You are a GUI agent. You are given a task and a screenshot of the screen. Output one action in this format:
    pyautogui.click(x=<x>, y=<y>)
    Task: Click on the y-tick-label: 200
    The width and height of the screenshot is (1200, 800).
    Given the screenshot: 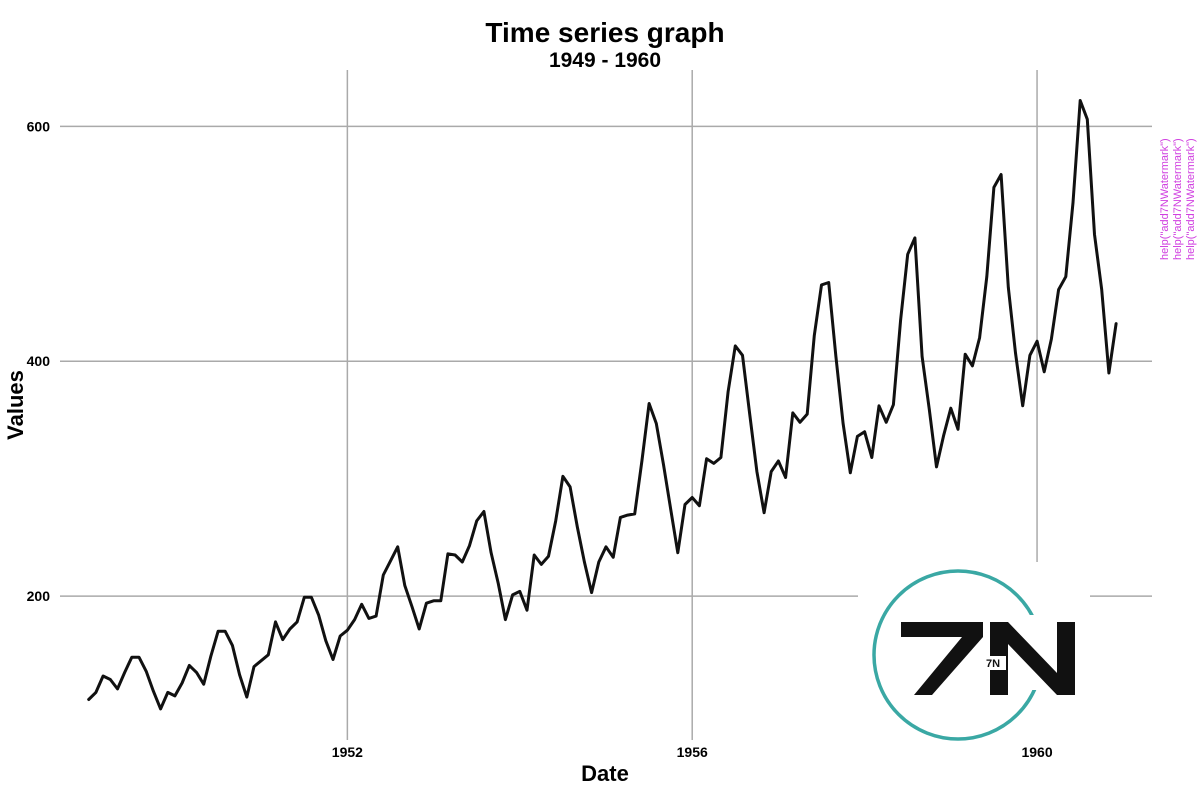 What is the action you would take?
    pyautogui.click(x=39, y=596)
    